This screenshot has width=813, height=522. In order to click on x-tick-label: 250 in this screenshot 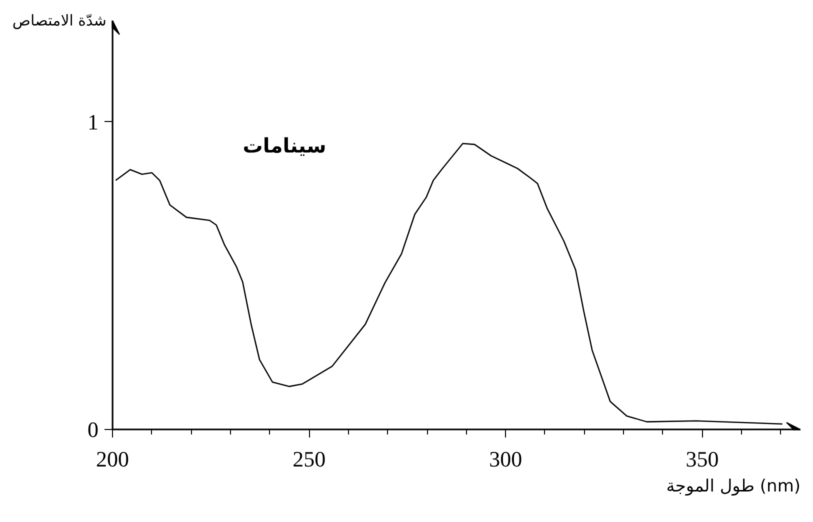, I will do `click(309, 459)`.